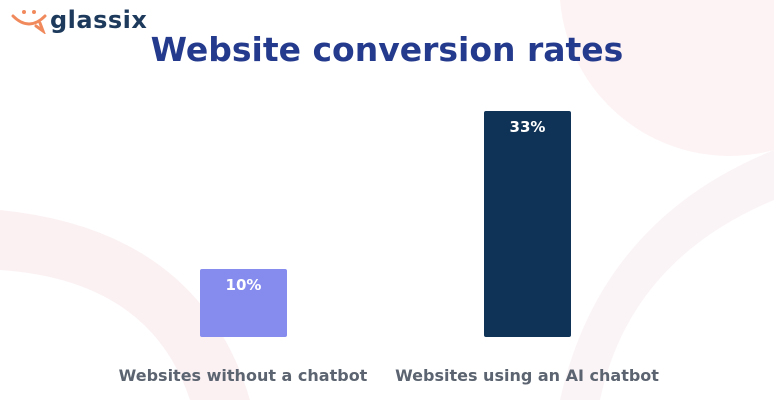 This screenshot has height=400, width=774. What do you see at coordinates (243, 375) in the screenshot?
I see `category-label: Websites without a chatbot` at bounding box center [243, 375].